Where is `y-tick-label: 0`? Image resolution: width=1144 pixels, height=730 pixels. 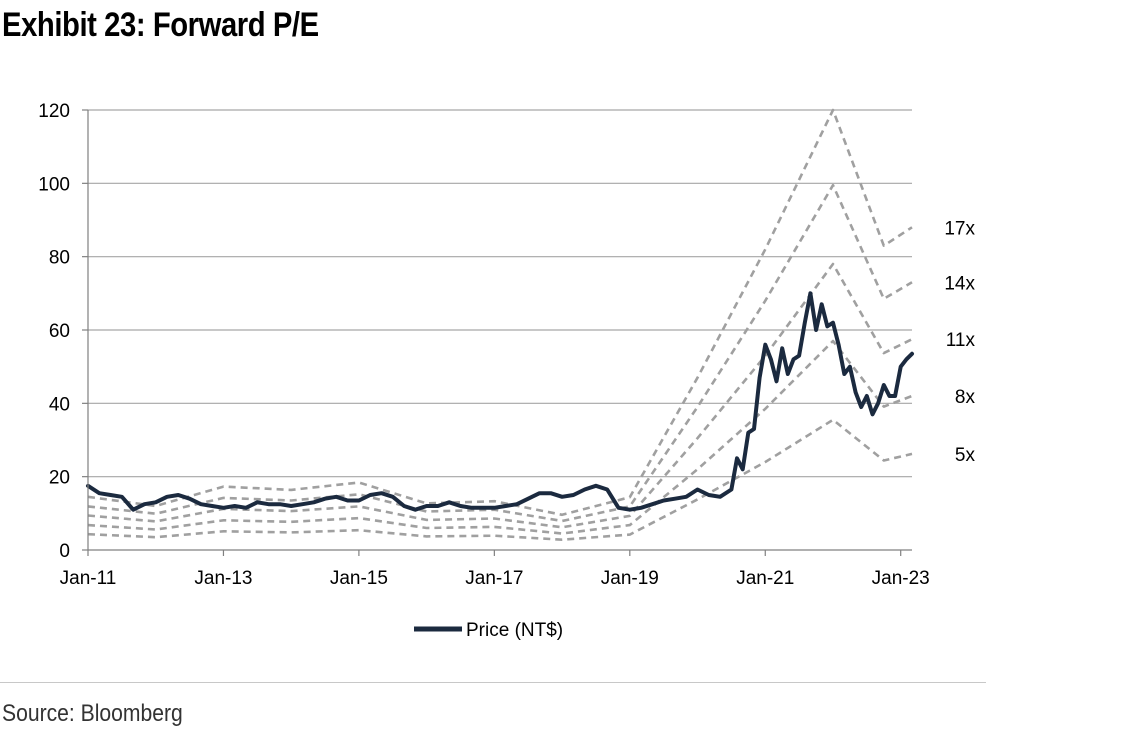
y-tick-label: 0 is located at coordinates (64, 551).